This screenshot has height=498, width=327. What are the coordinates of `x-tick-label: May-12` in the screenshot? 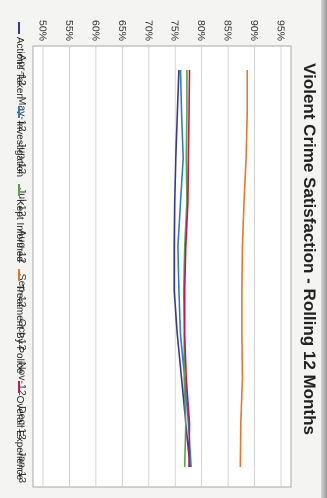 It's located at (22, 114).